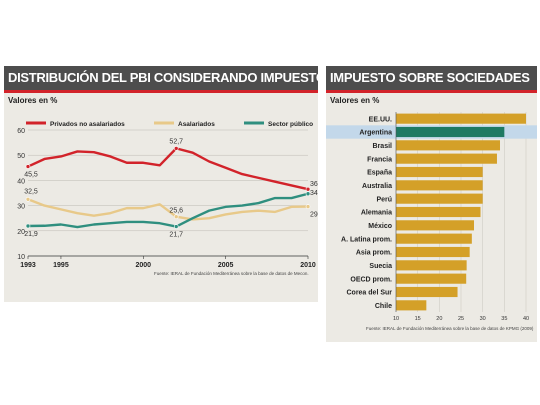  What do you see at coordinates (21, 207) in the screenshot?
I see `y-tick-label: 30` at bounding box center [21, 207].